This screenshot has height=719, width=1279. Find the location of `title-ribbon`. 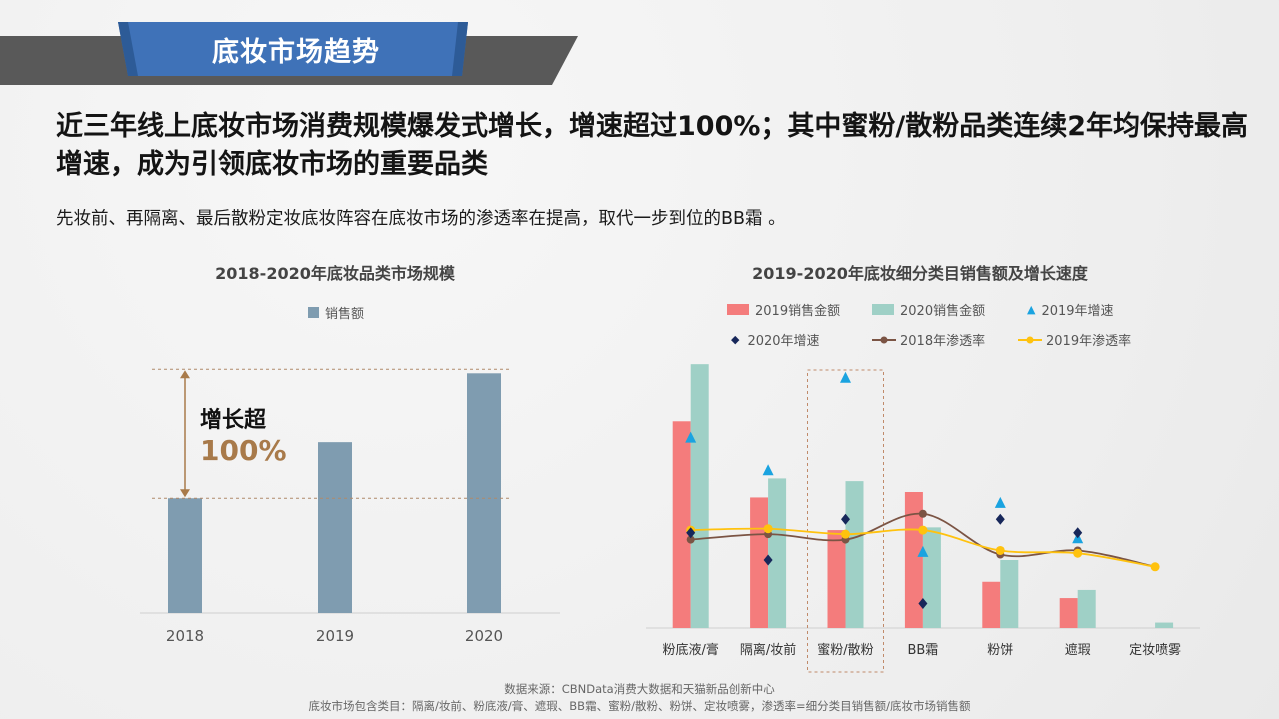

title-ribbon is located at coordinates (293, 49).